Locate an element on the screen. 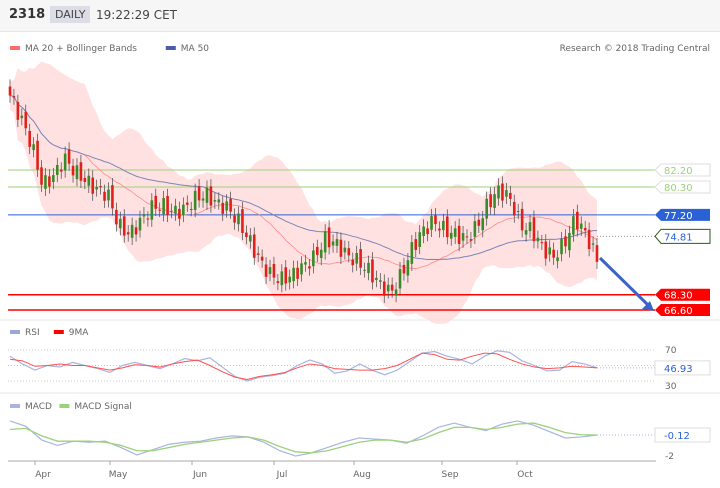 The width and height of the screenshot is (720, 488). level-label: 80.30 is located at coordinates (678, 188).